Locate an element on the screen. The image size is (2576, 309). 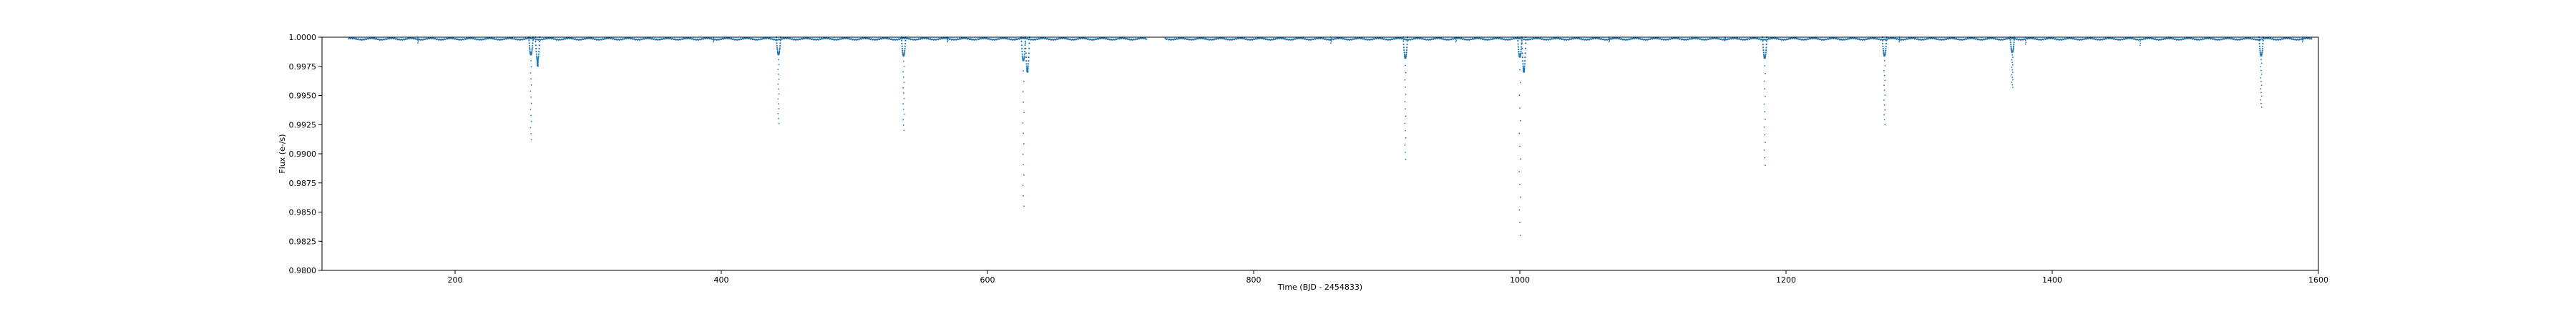
y-tick-label: 0.9800 is located at coordinates (303, 270).